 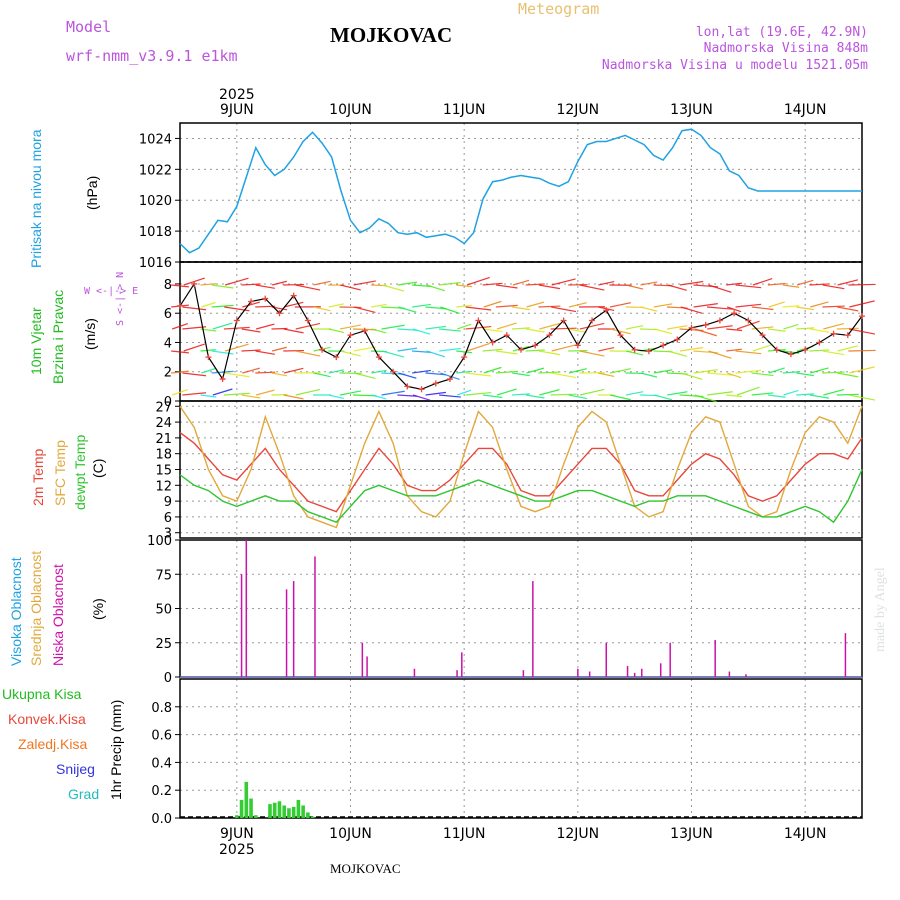 I want to click on panel-frame, so click(x=521, y=748).